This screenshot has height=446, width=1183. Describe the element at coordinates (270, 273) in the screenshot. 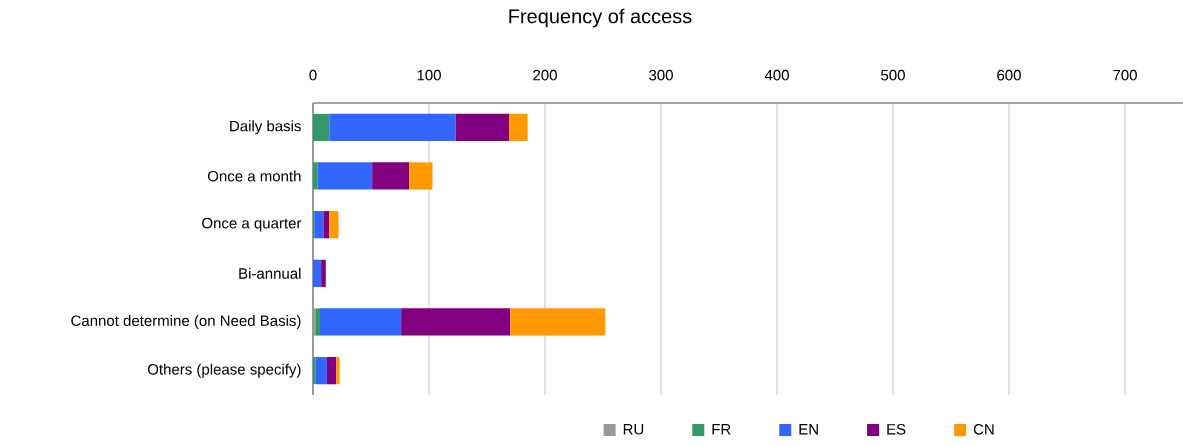

I see `y-tick-label: Bi-annual` at that location.